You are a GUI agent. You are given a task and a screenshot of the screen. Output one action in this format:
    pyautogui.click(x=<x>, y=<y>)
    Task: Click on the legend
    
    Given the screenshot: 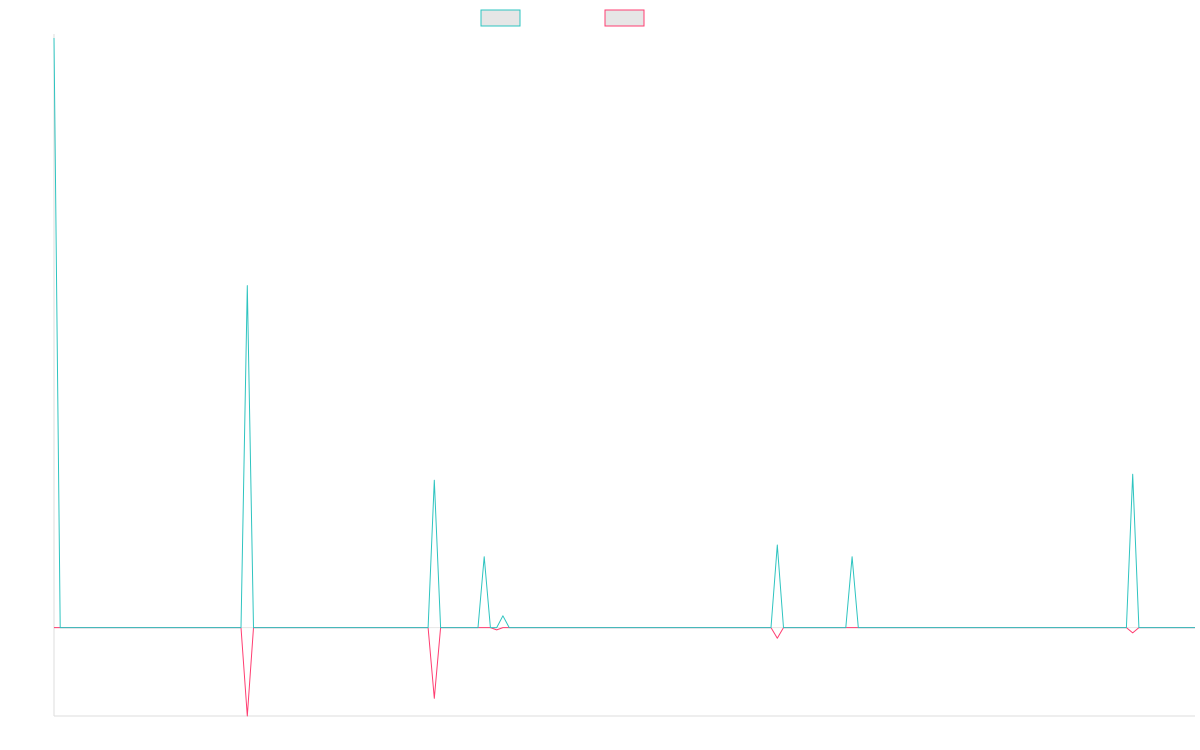 What is the action you would take?
    pyautogui.click(x=562, y=18)
    